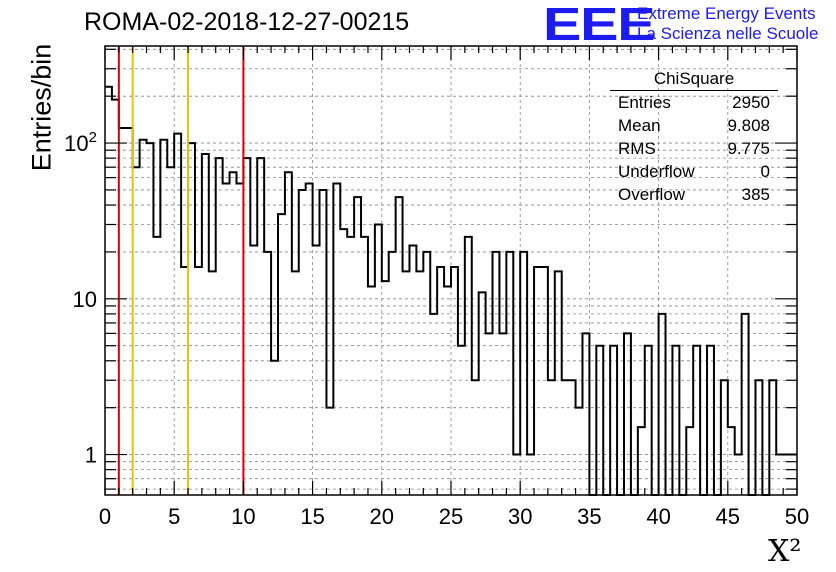 Image resolution: width=836 pixels, height=572 pixels. What do you see at coordinates (694, 102) in the screenshot?
I see `stats-row: Entries 2950` at bounding box center [694, 102].